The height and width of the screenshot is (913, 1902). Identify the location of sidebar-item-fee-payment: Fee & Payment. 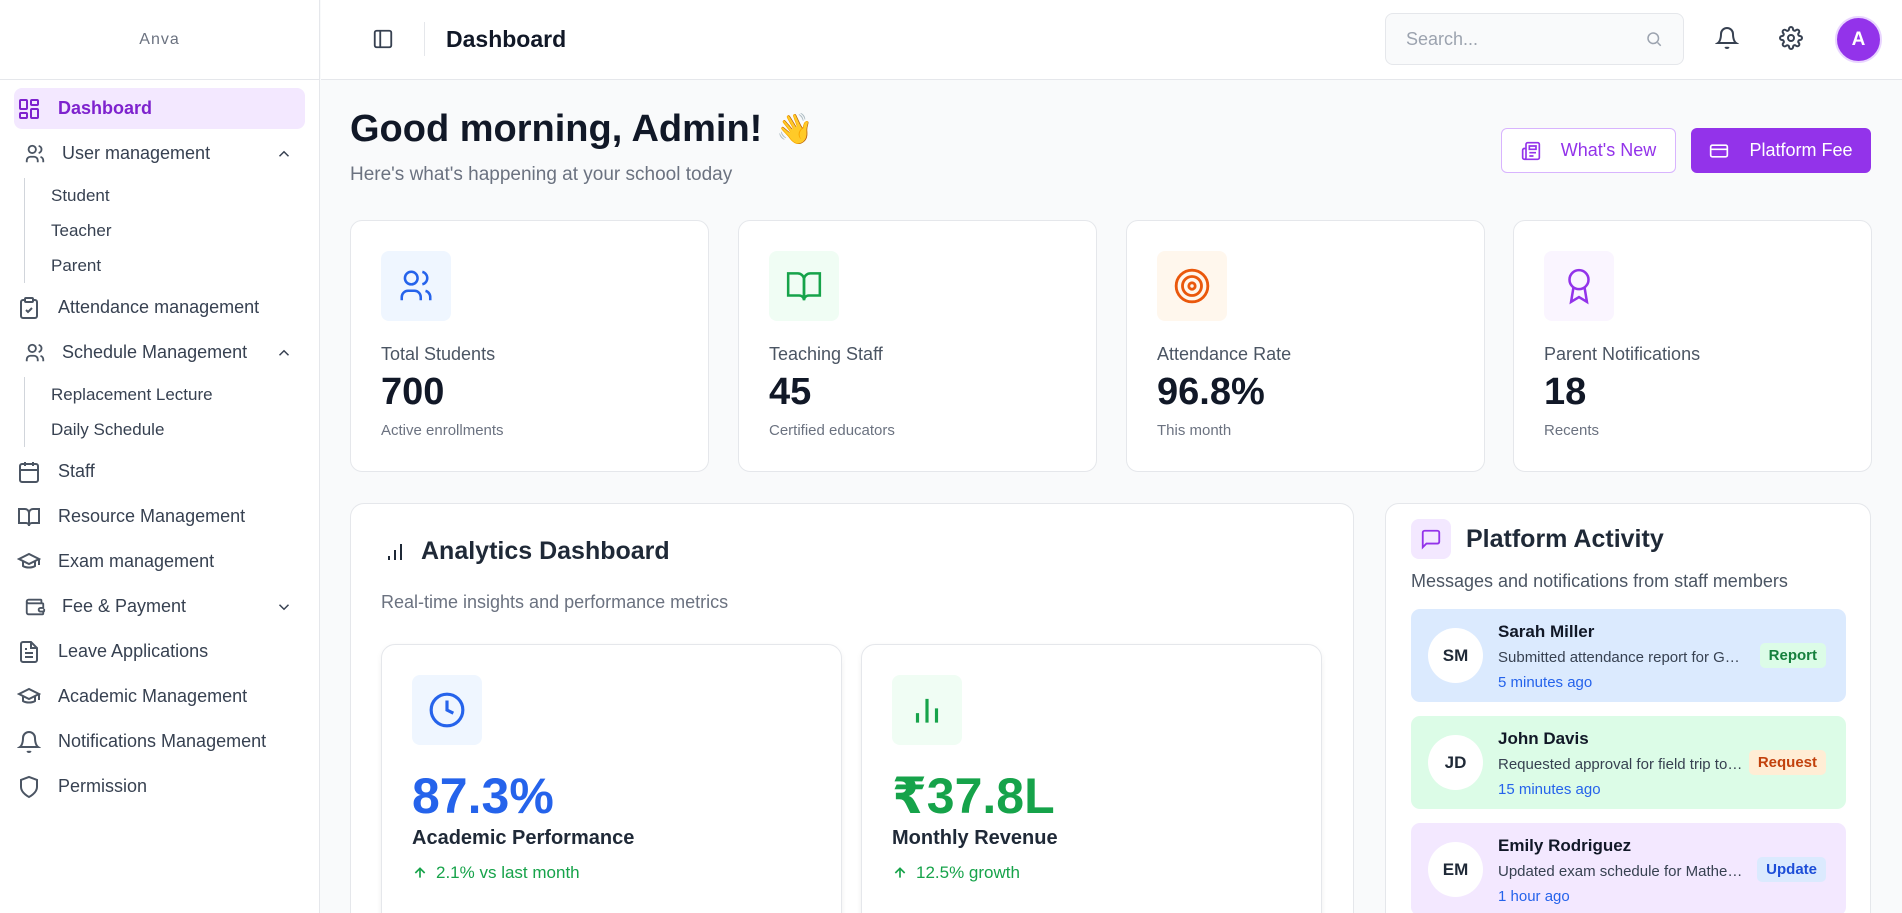
(159, 606).